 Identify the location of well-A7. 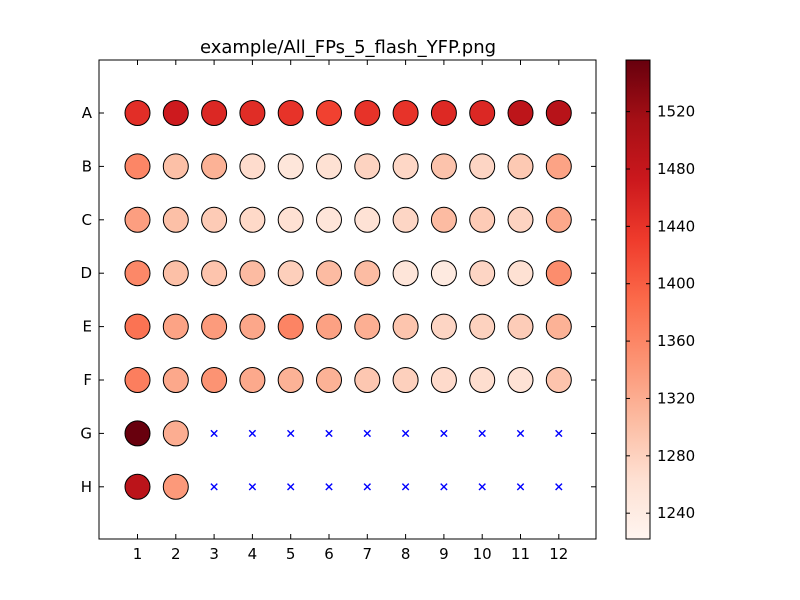
(367, 113).